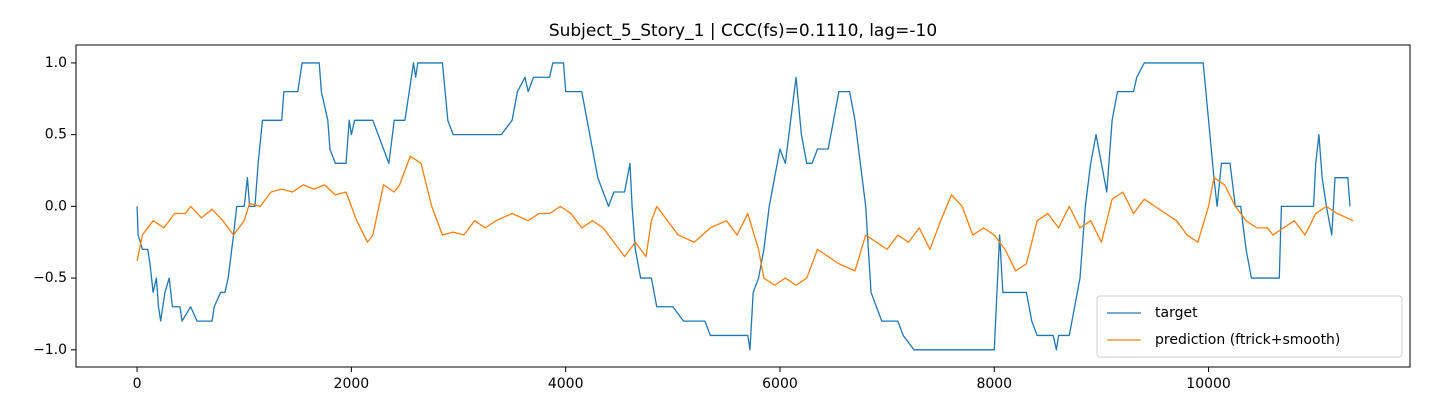  I want to click on legend-label: target, so click(1176, 313).